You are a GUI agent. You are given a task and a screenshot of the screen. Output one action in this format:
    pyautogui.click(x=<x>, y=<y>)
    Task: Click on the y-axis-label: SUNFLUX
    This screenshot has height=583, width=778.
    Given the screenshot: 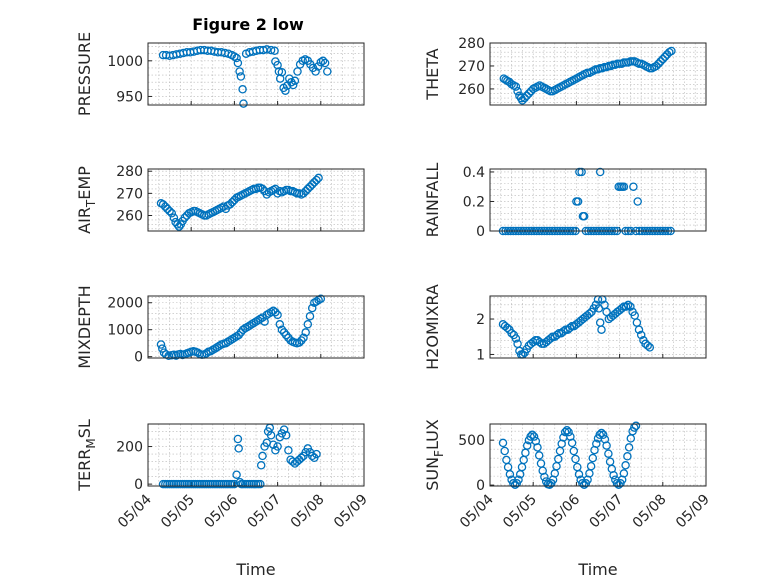 What is the action you would take?
    pyautogui.click(x=434, y=455)
    